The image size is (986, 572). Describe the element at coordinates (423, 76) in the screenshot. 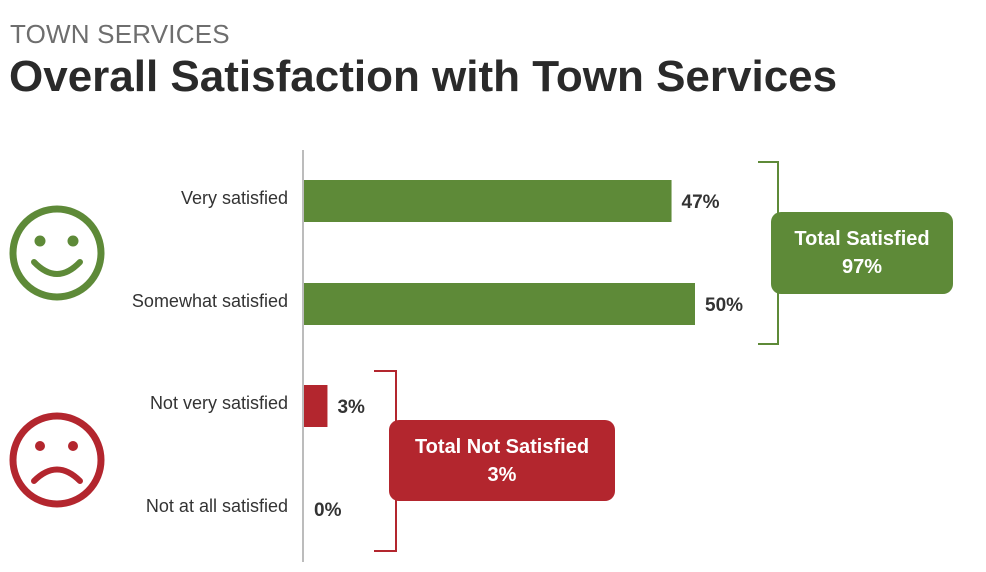

I see `page-title: Overall Satisfaction with Town Services` at that location.